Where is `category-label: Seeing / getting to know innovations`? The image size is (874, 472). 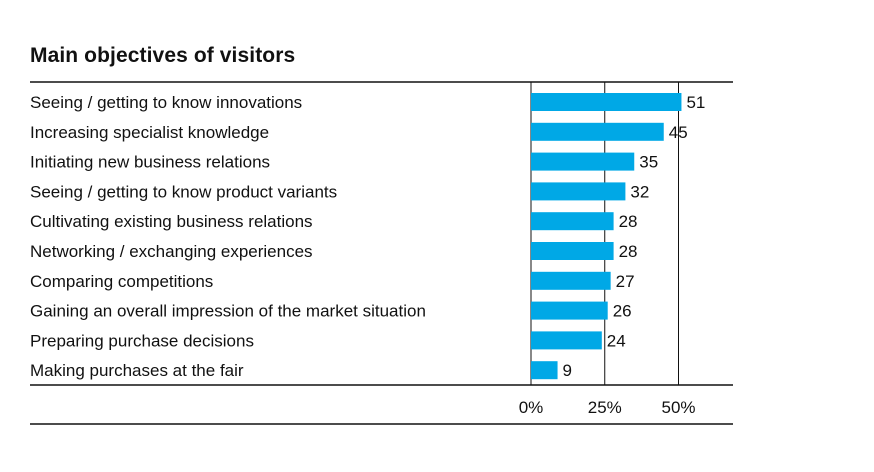
category-label: Seeing / getting to know innovations is located at coordinates (166, 102).